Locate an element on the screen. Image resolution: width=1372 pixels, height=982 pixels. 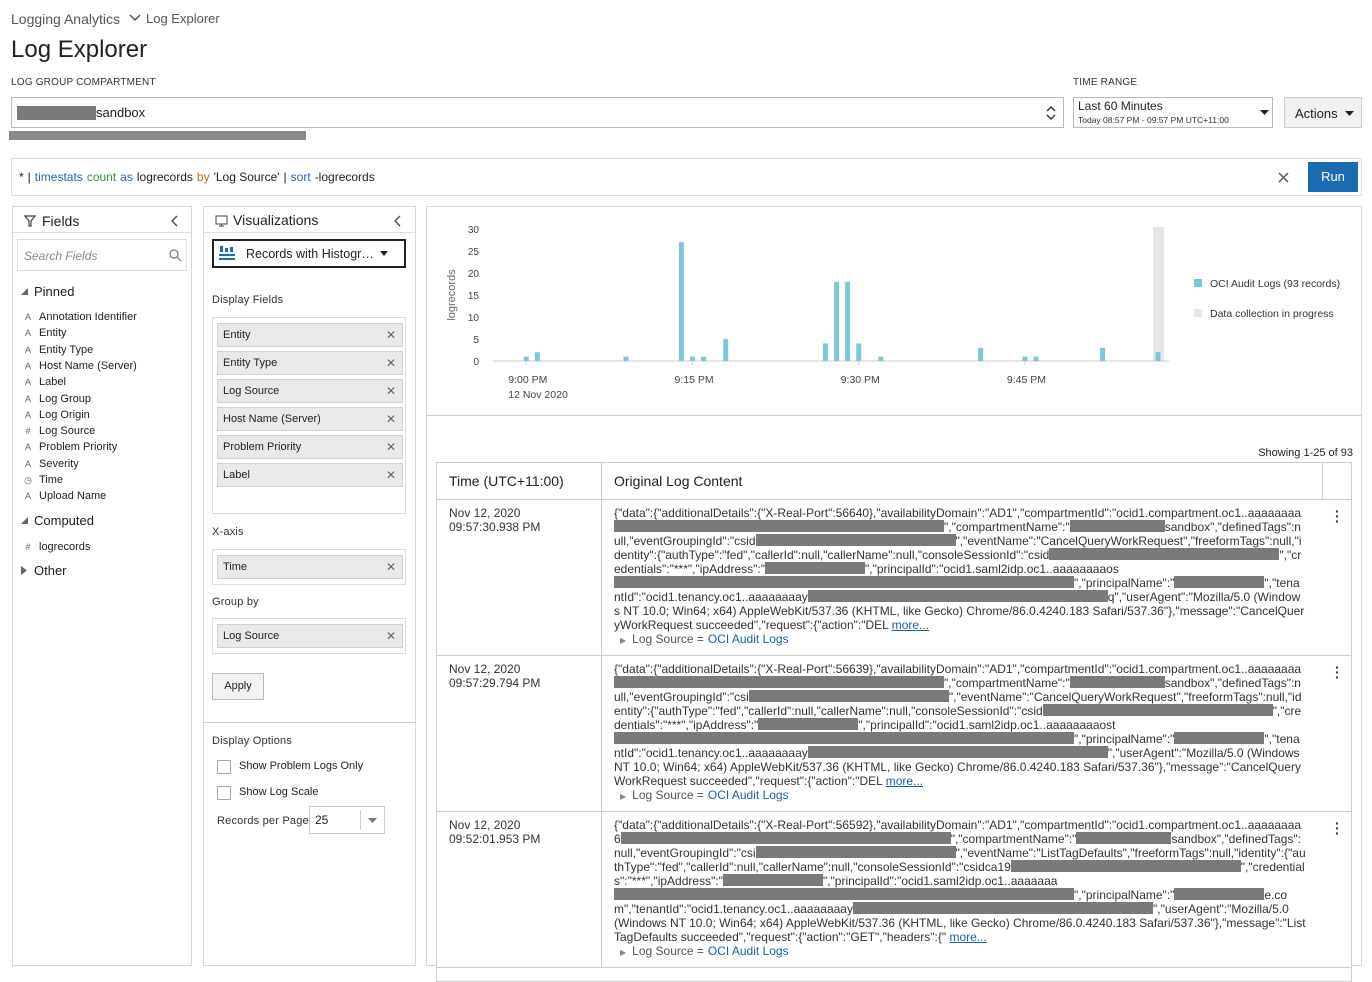
clear-icon is located at coordinates (1283, 177).